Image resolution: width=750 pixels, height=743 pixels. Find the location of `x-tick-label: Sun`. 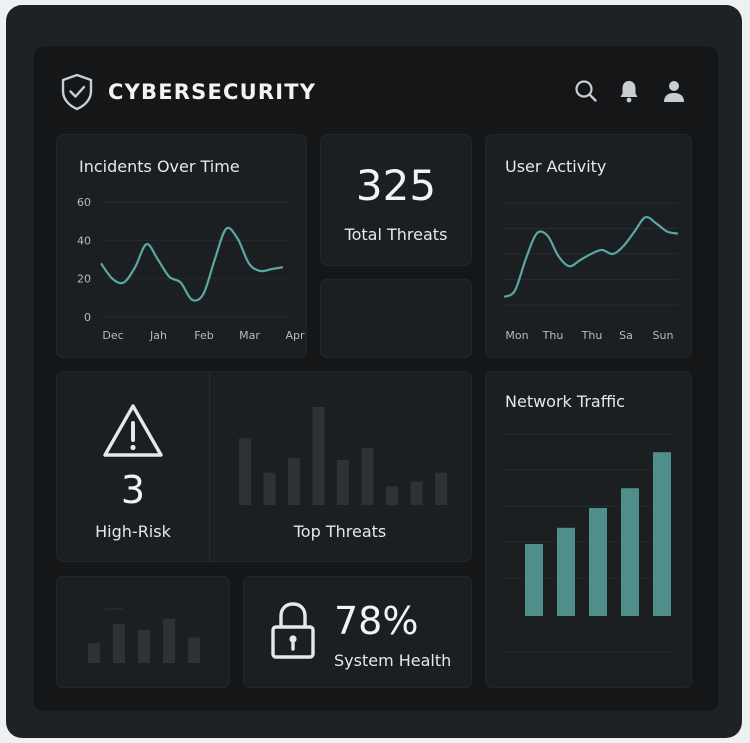

x-tick-label: Sun is located at coordinates (663, 335).